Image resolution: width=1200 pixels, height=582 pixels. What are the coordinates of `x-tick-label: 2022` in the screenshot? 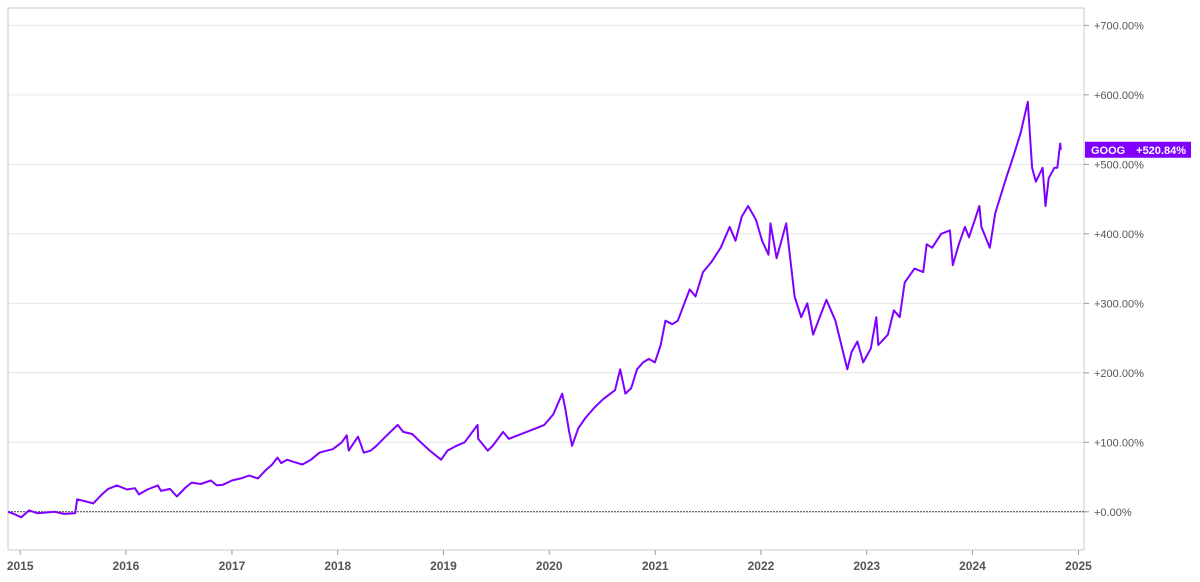 It's located at (761, 566).